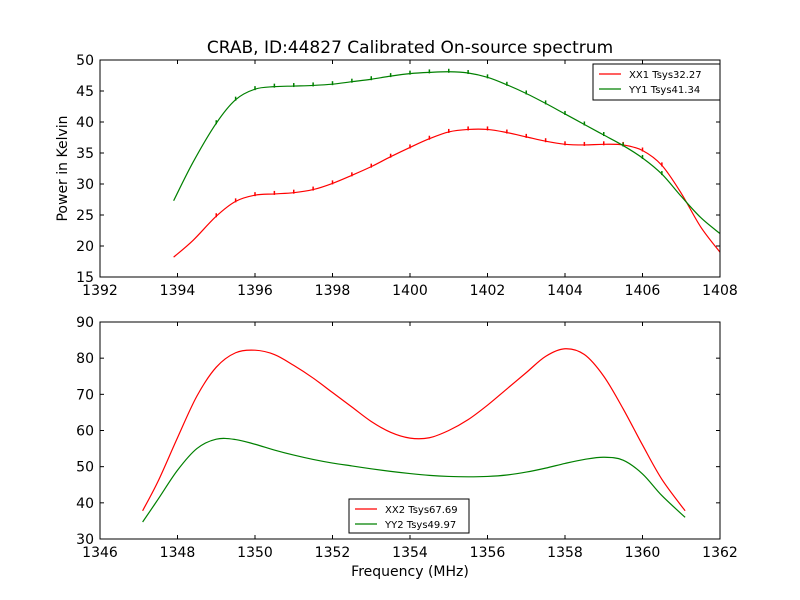 The image size is (800, 600). What do you see at coordinates (664, 90) in the screenshot?
I see `legend-entry: YY1 Tsys41.34` at bounding box center [664, 90].